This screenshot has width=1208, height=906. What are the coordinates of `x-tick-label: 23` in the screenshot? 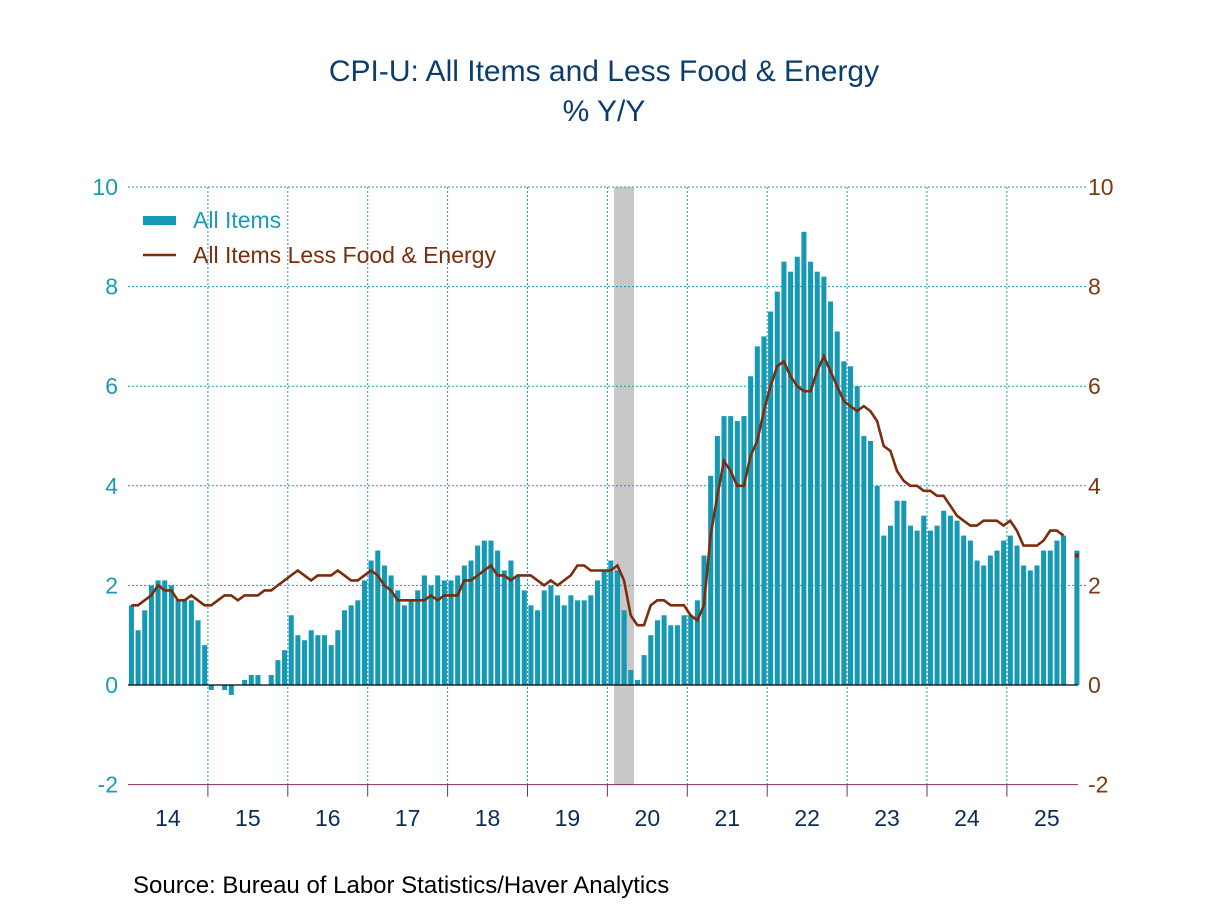 It's located at (887, 818).